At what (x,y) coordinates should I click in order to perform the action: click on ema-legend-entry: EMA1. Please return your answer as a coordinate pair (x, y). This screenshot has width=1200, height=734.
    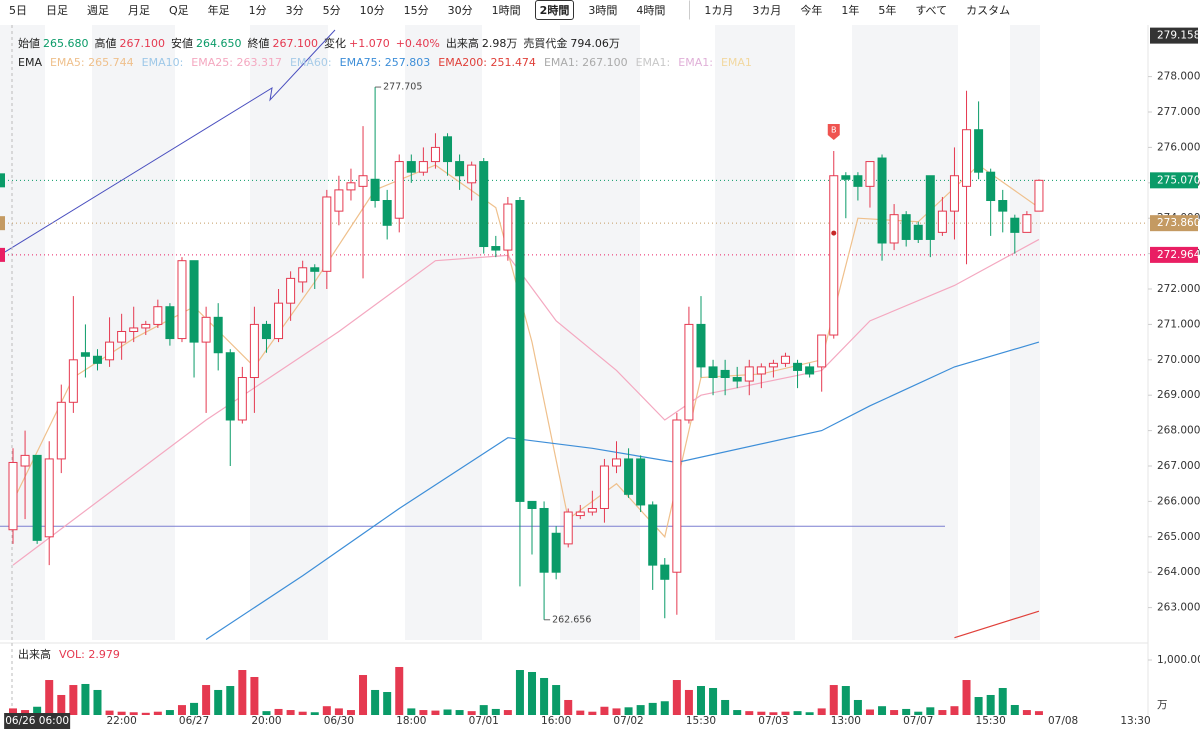
    Looking at the image, I should click on (736, 62).